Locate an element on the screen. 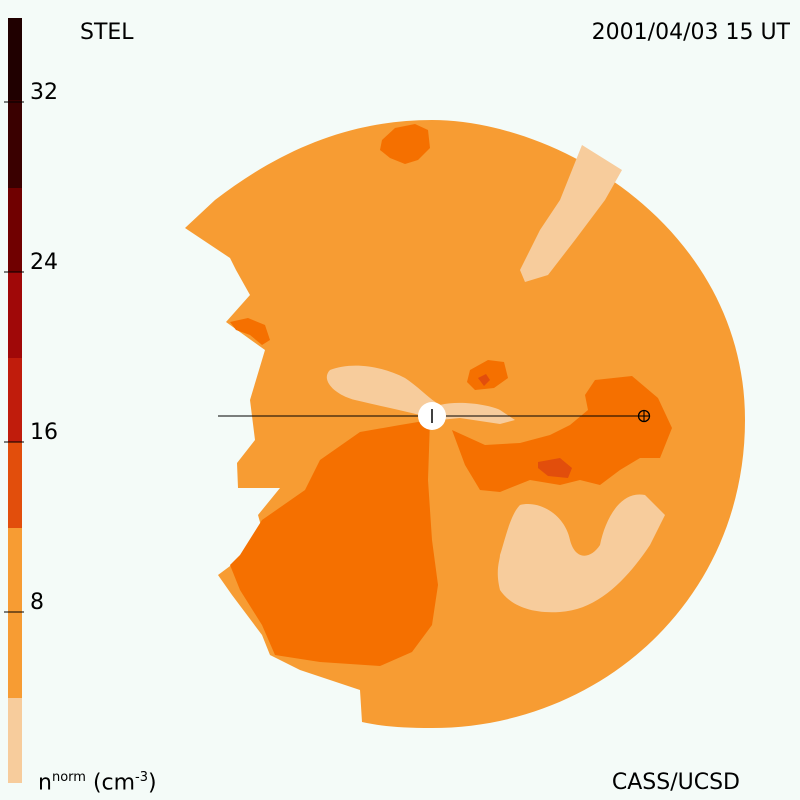 This screenshot has height=800, width=800. unit-label: nnorm (cm-3) is located at coordinates (97, 782).